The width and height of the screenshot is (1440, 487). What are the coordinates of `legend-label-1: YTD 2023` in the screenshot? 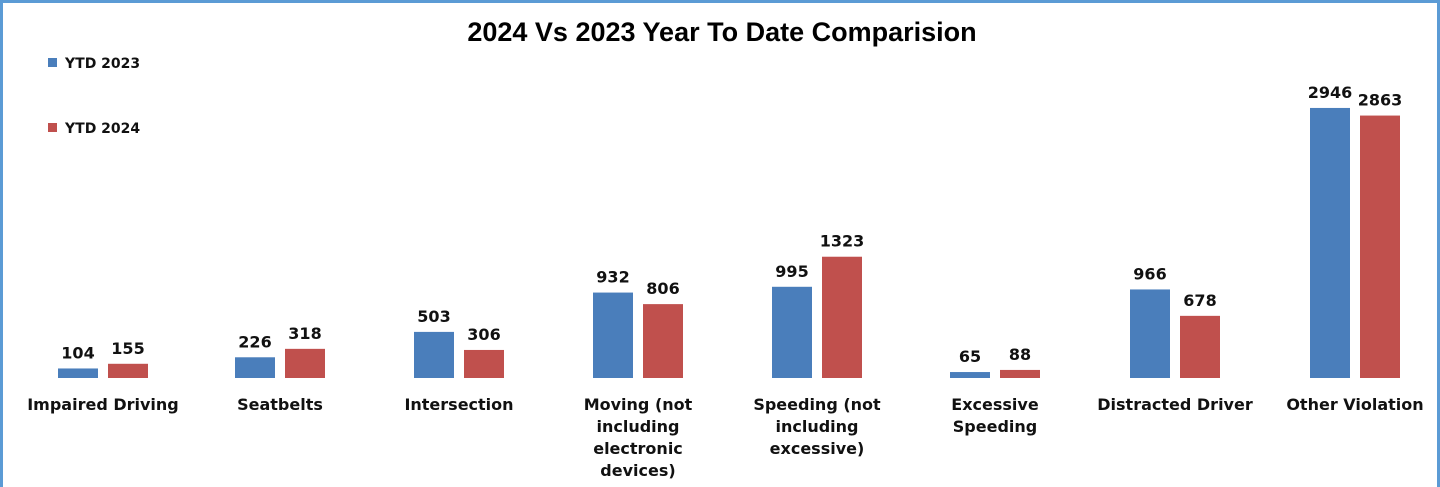 It's located at (102, 64).